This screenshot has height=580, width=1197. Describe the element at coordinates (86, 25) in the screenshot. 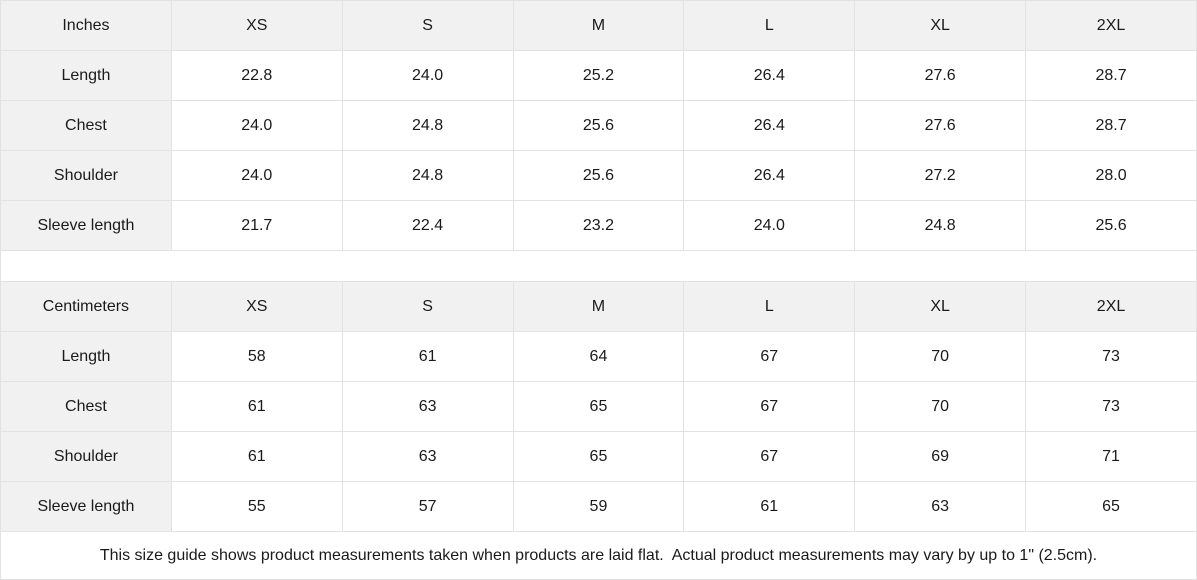

I see `unit-label-cell: Inches` at that location.